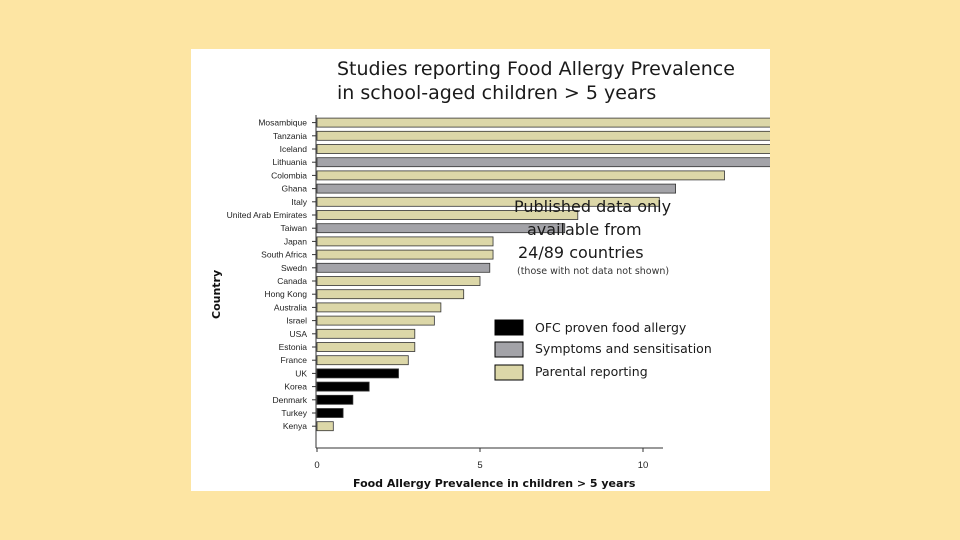  Describe the element at coordinates (289, 162) in the screenshot. I see `category-label: Lithuania` at that location.